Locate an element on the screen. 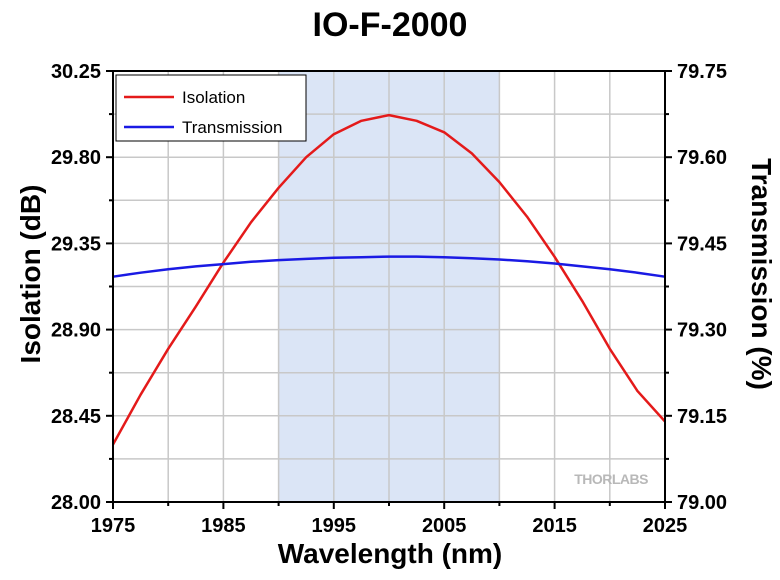 The width and height of the screenshot is (780, 580). y-left-tick-label: 28.45 is located at coordinates (76, 417).